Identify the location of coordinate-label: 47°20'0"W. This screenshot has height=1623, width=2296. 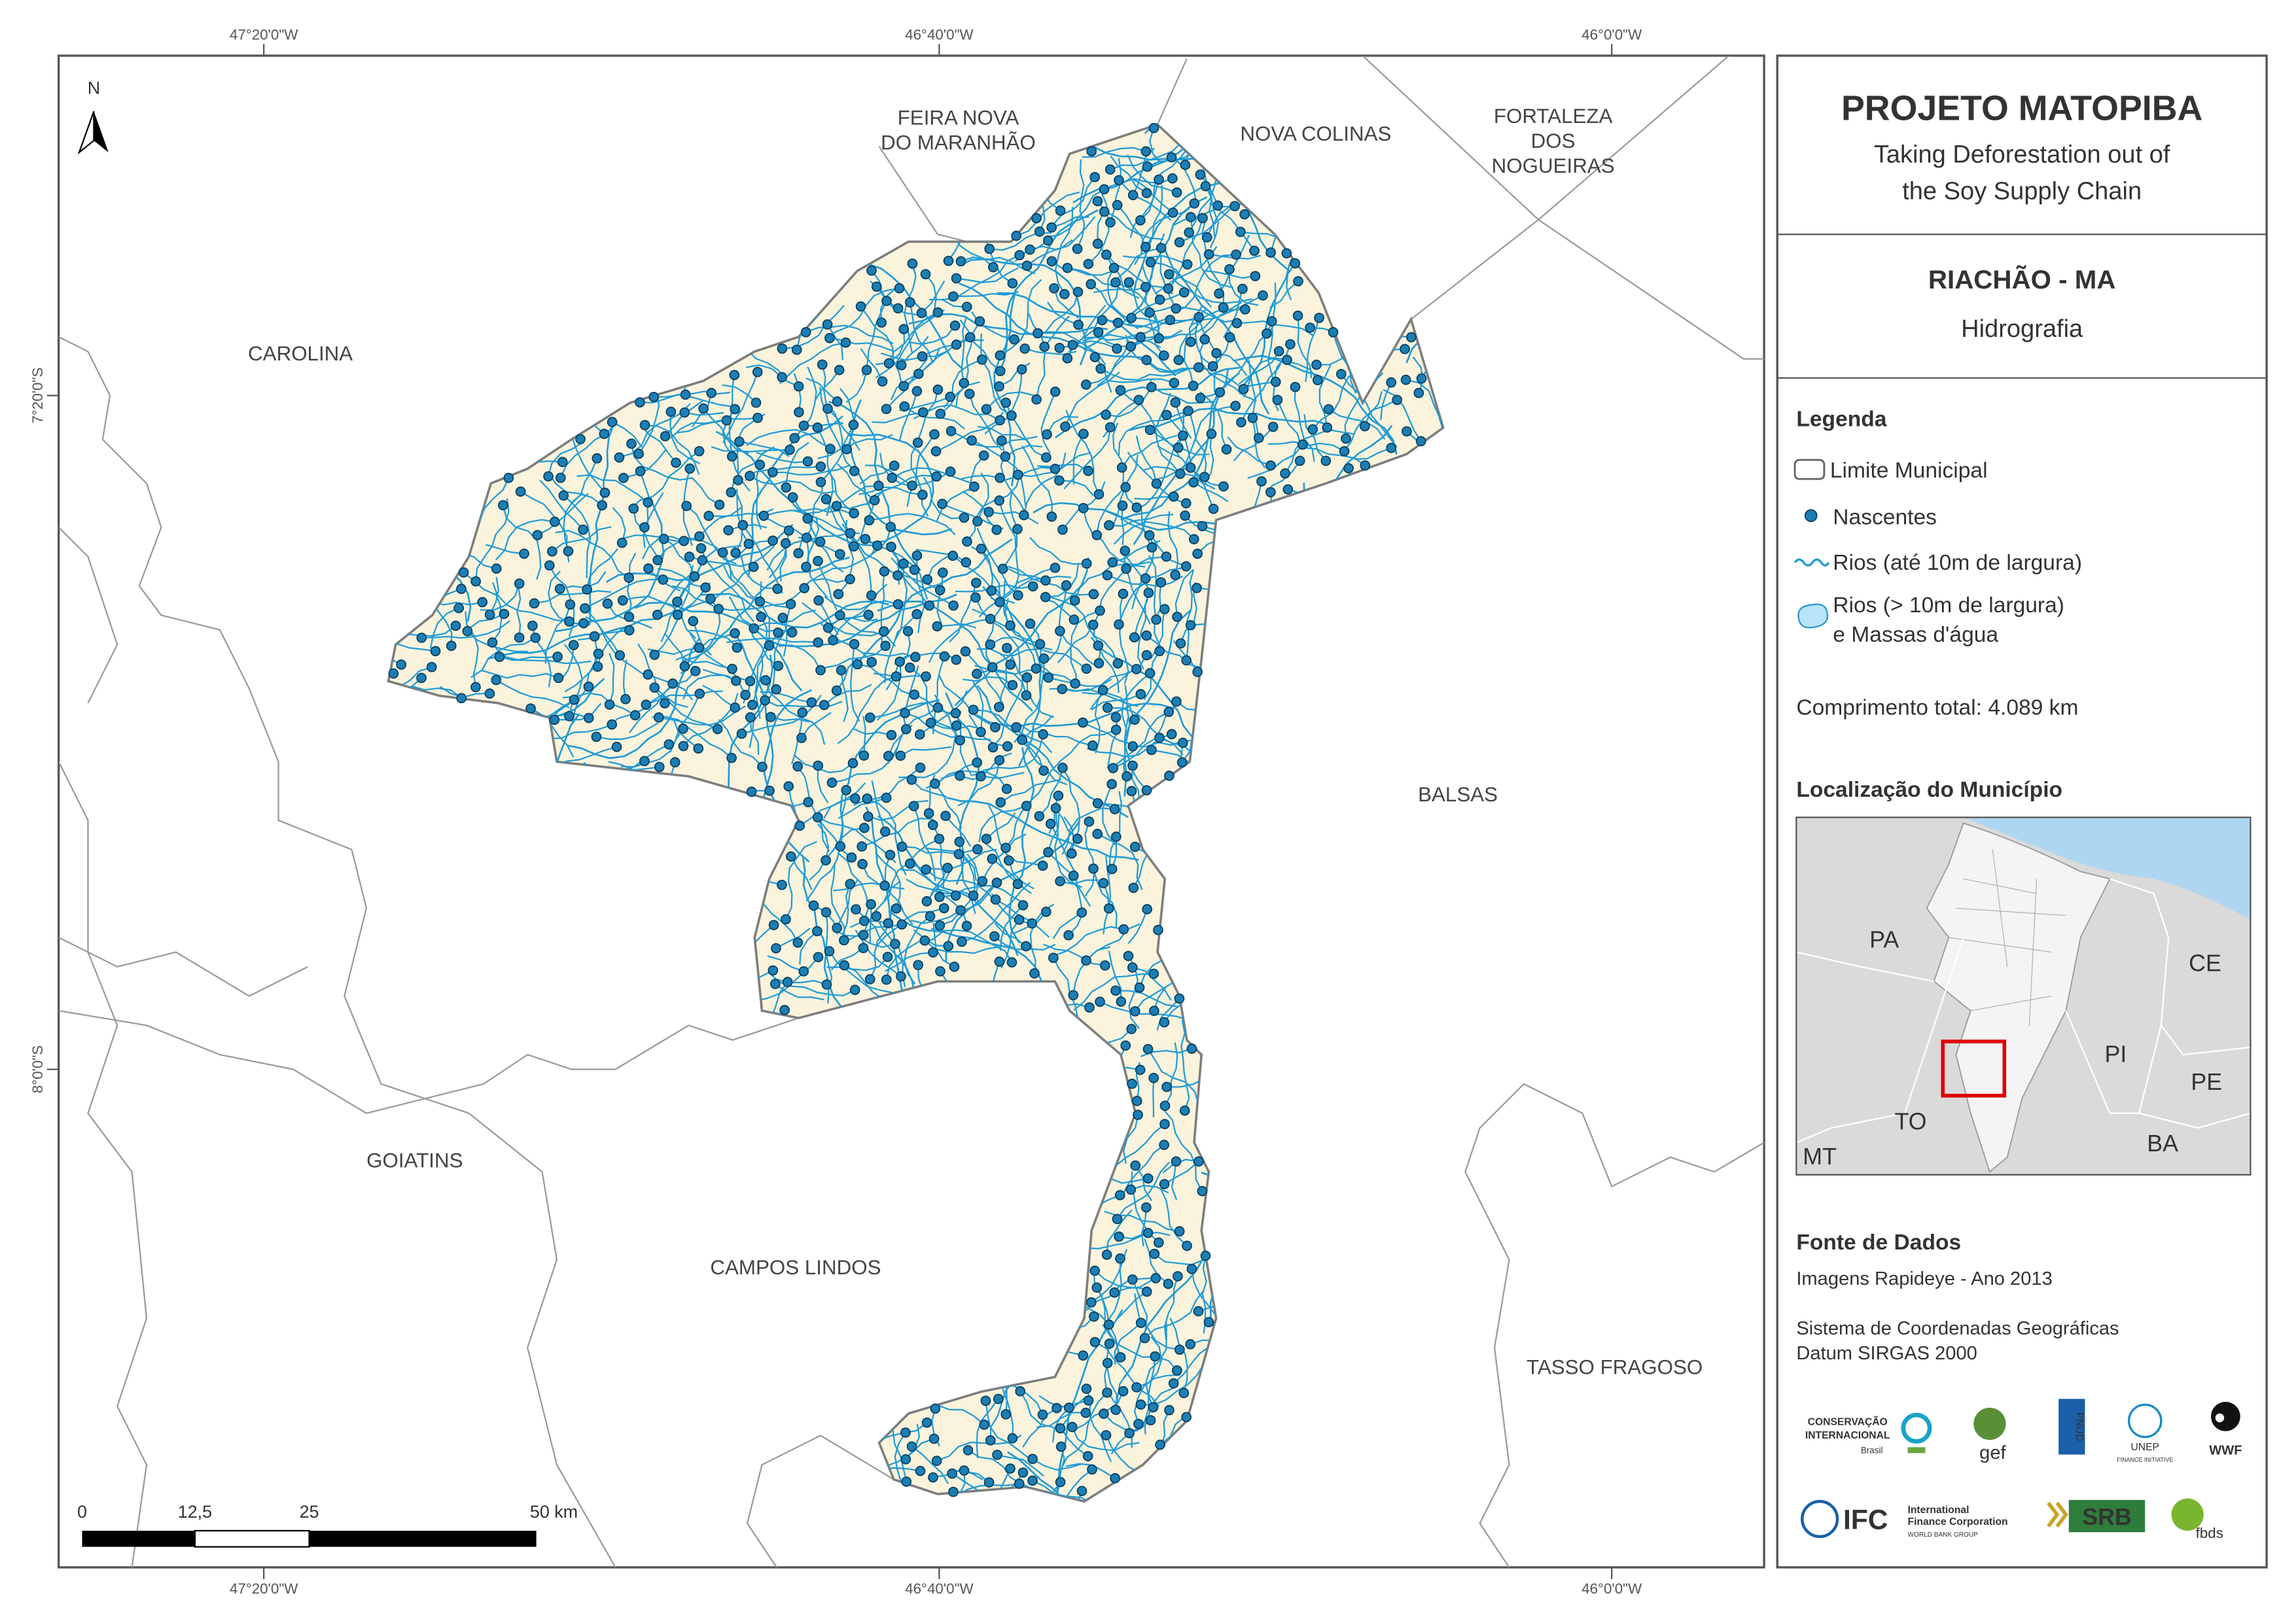
(264, 1589).